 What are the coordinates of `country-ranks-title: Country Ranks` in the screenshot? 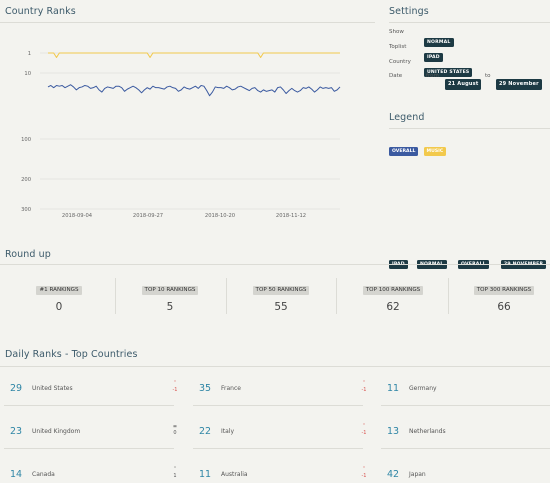 It's located at (40, 11).